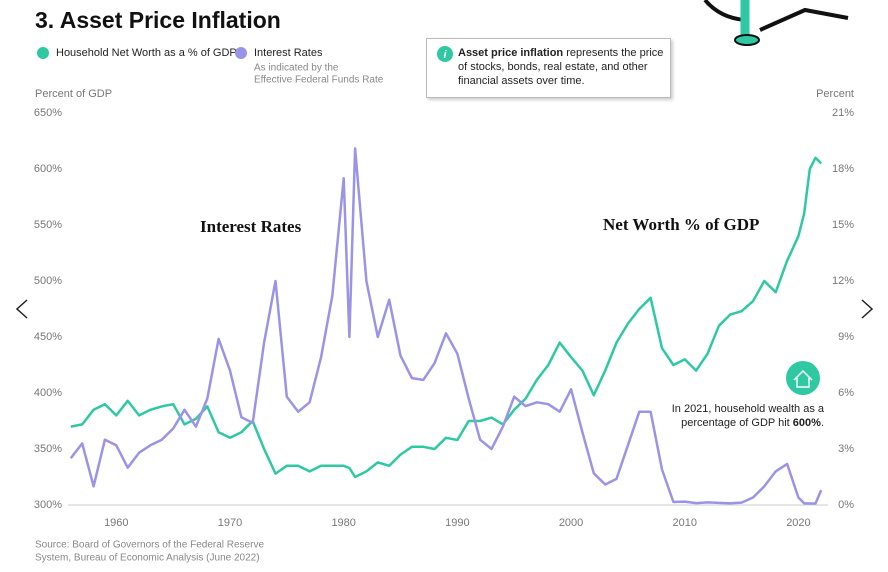 The width and height of the screenshot is (888, 572). Describe the element at coordinates (843, 225) in the screenshot. I see `y2-tick-label: 15%` at that location.